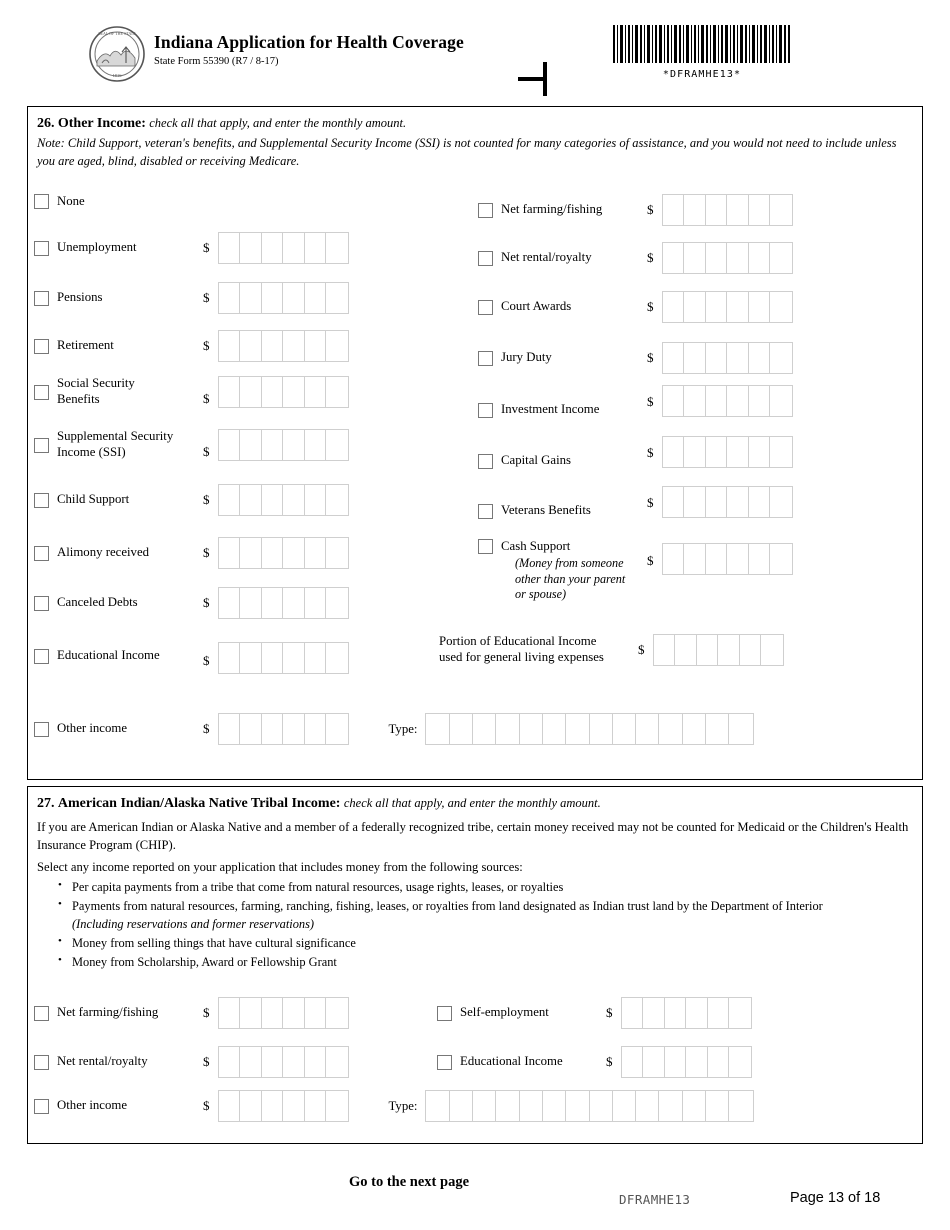 The height and width of the screenshot is (1230, 950). I want to click on amount-tribal-self-employment, so click(686, 1013).